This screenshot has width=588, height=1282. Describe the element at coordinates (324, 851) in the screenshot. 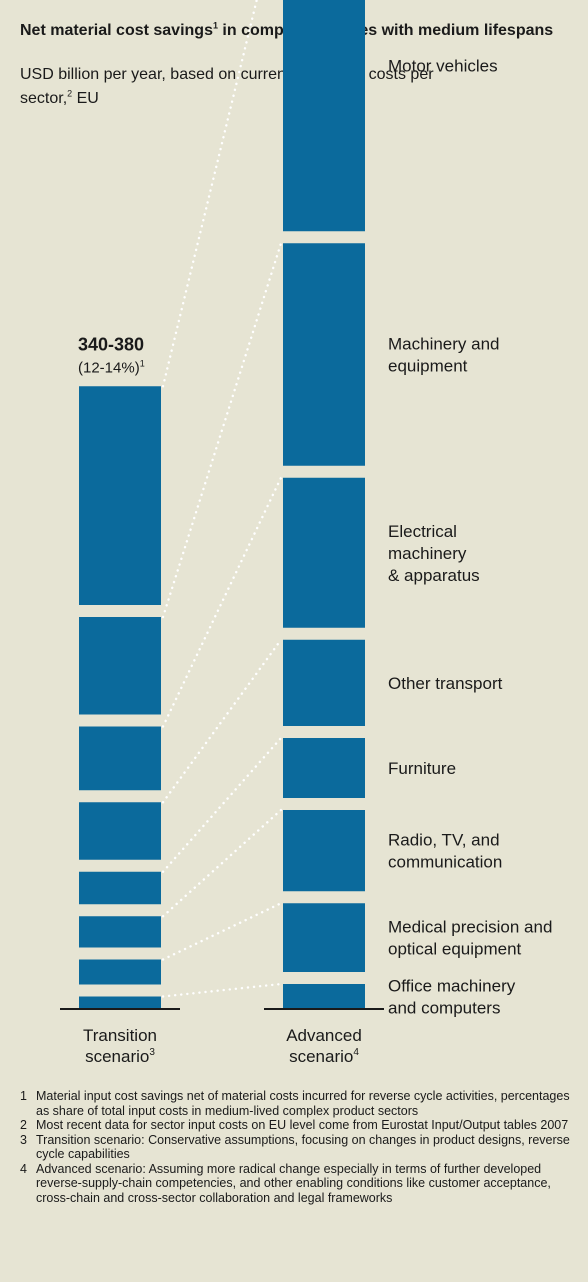

I see `bar-advanced-radio` at that location.